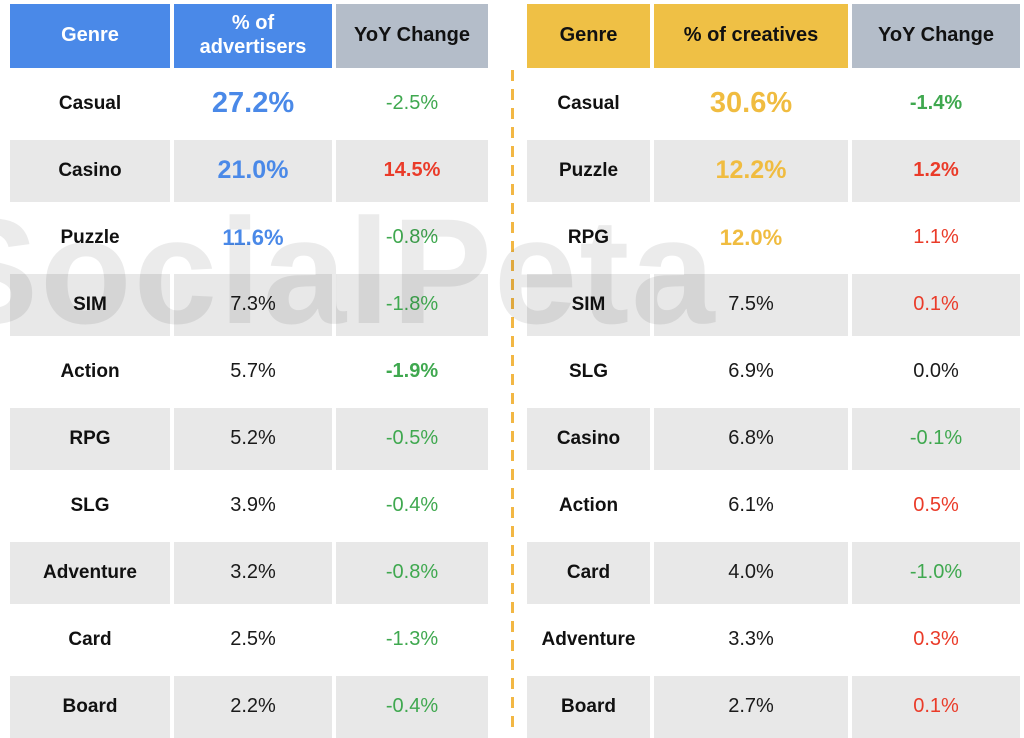  What do you see at coordinates (751, 36) in the screenshot?
I see `creatives-header-value: % of creatives` at bounding box center [751, 36].